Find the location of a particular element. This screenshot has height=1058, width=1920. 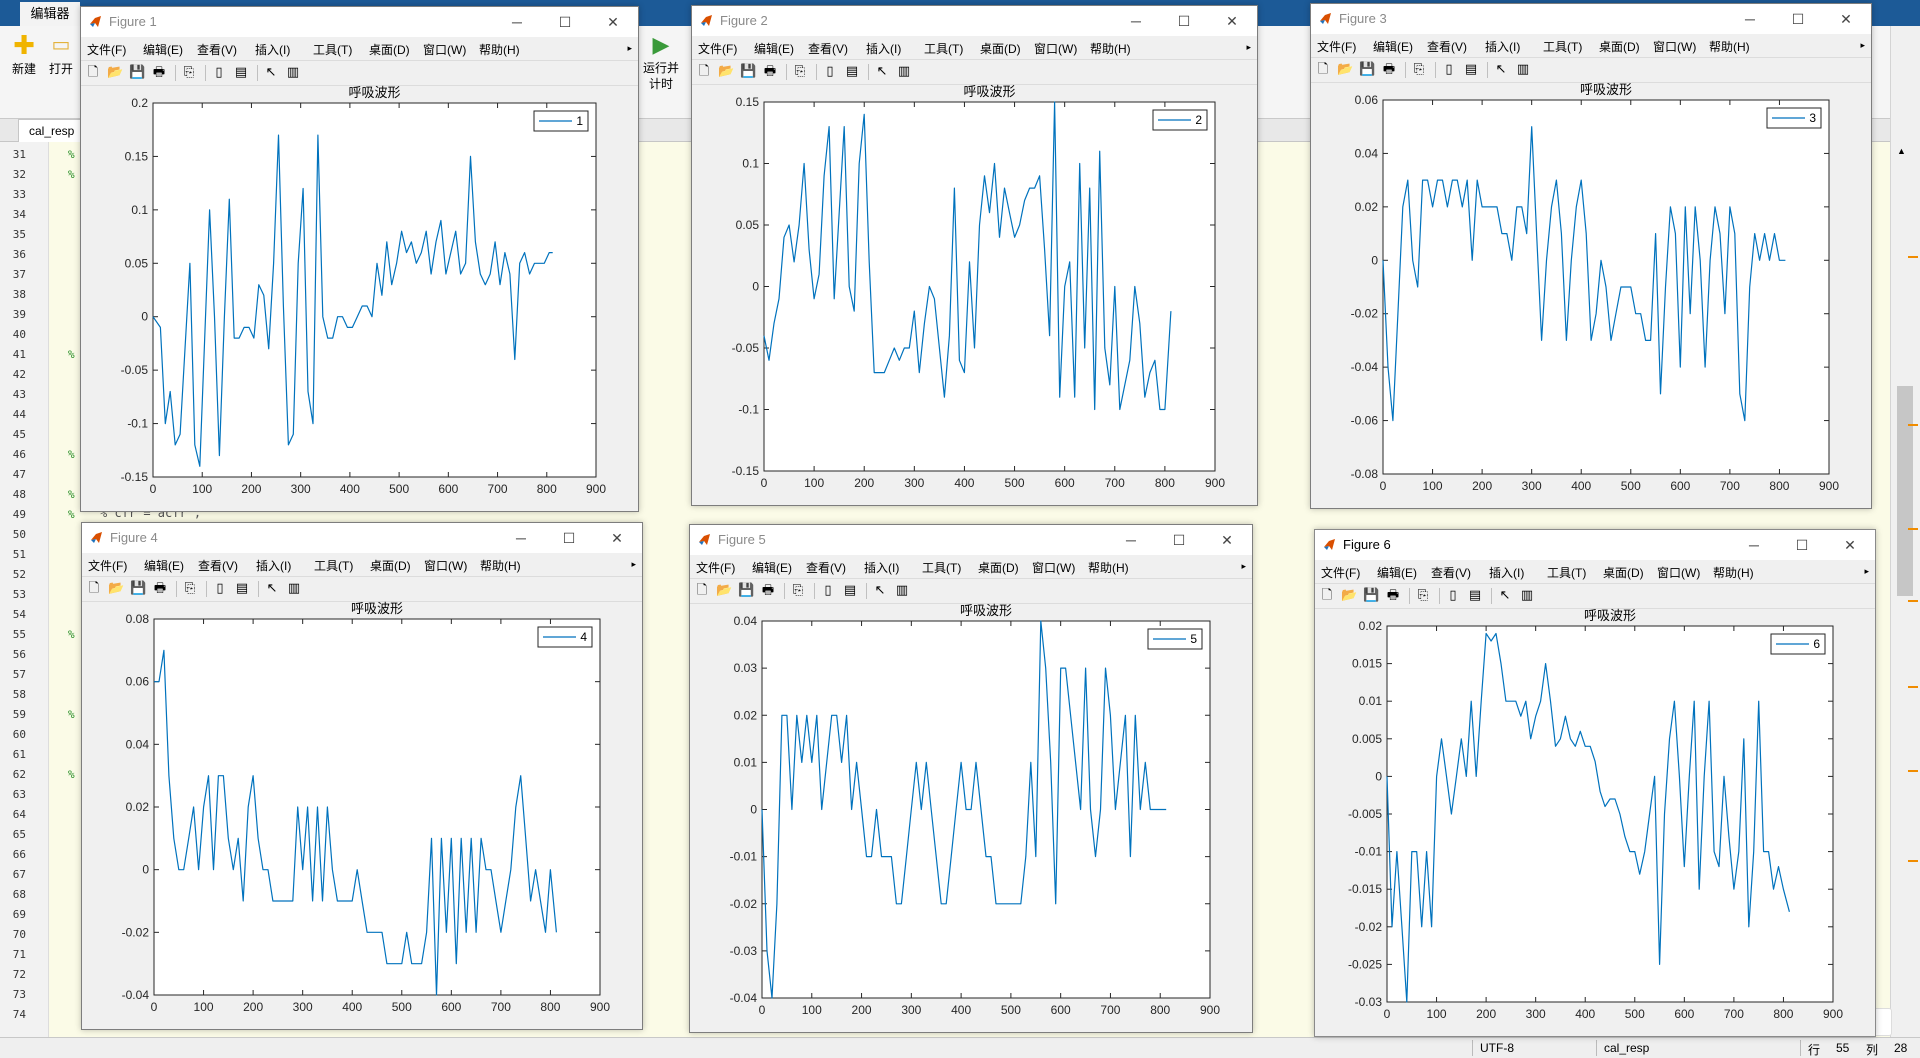

open-button: ▭ 打开 is located at coordinates (61, 53).